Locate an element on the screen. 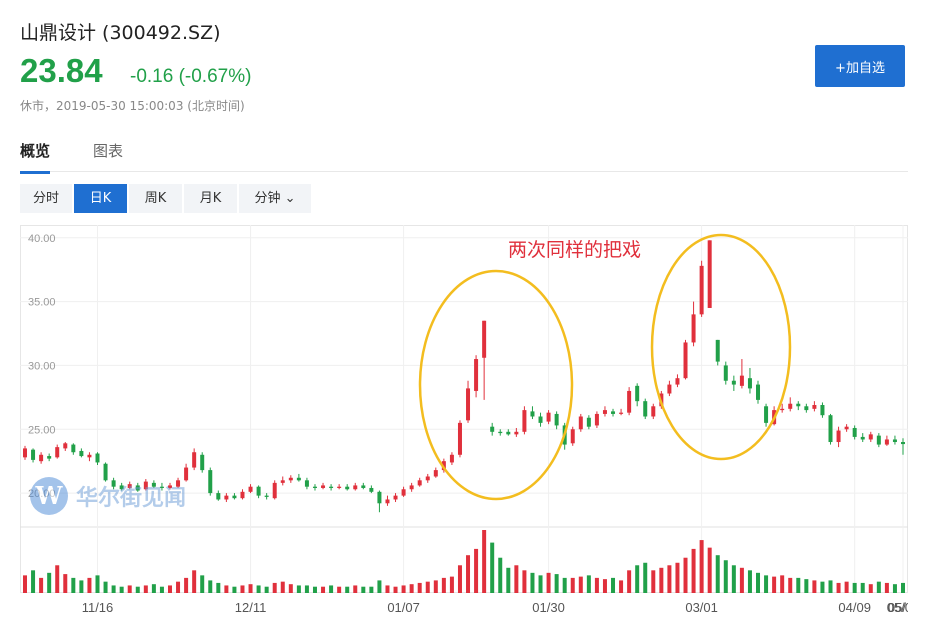 The height and width of the screenshot is (628, 932). volume-series is located at coordinates (464, 561).